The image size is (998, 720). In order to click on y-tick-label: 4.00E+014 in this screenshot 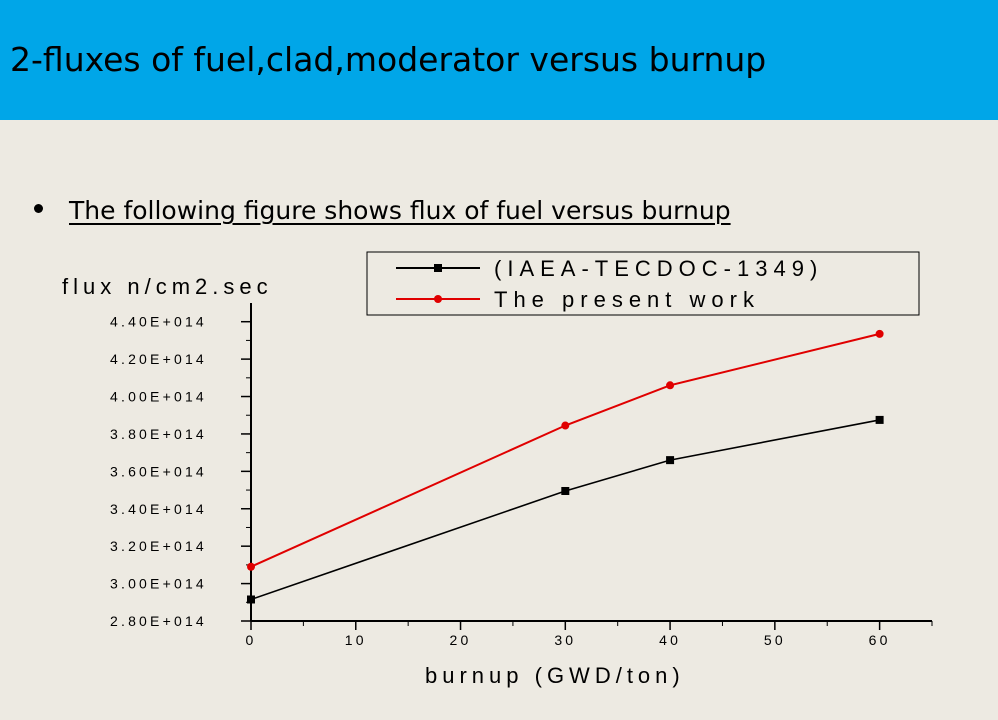, I will do `click(158, 397)`.